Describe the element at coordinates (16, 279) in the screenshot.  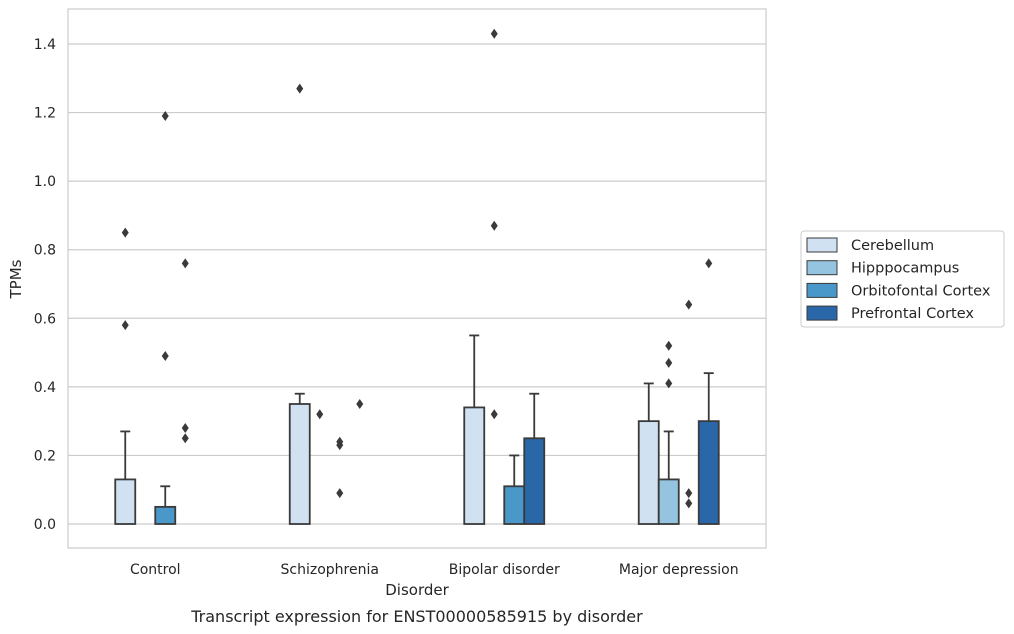
I see `y-axis-label: TPMs` at that location.